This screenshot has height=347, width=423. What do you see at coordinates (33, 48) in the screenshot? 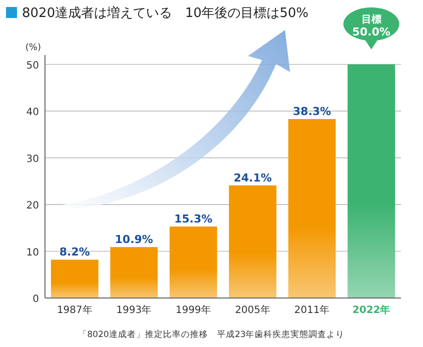
I see `y-axis-title: (%)` at bounding box center [33, 48].